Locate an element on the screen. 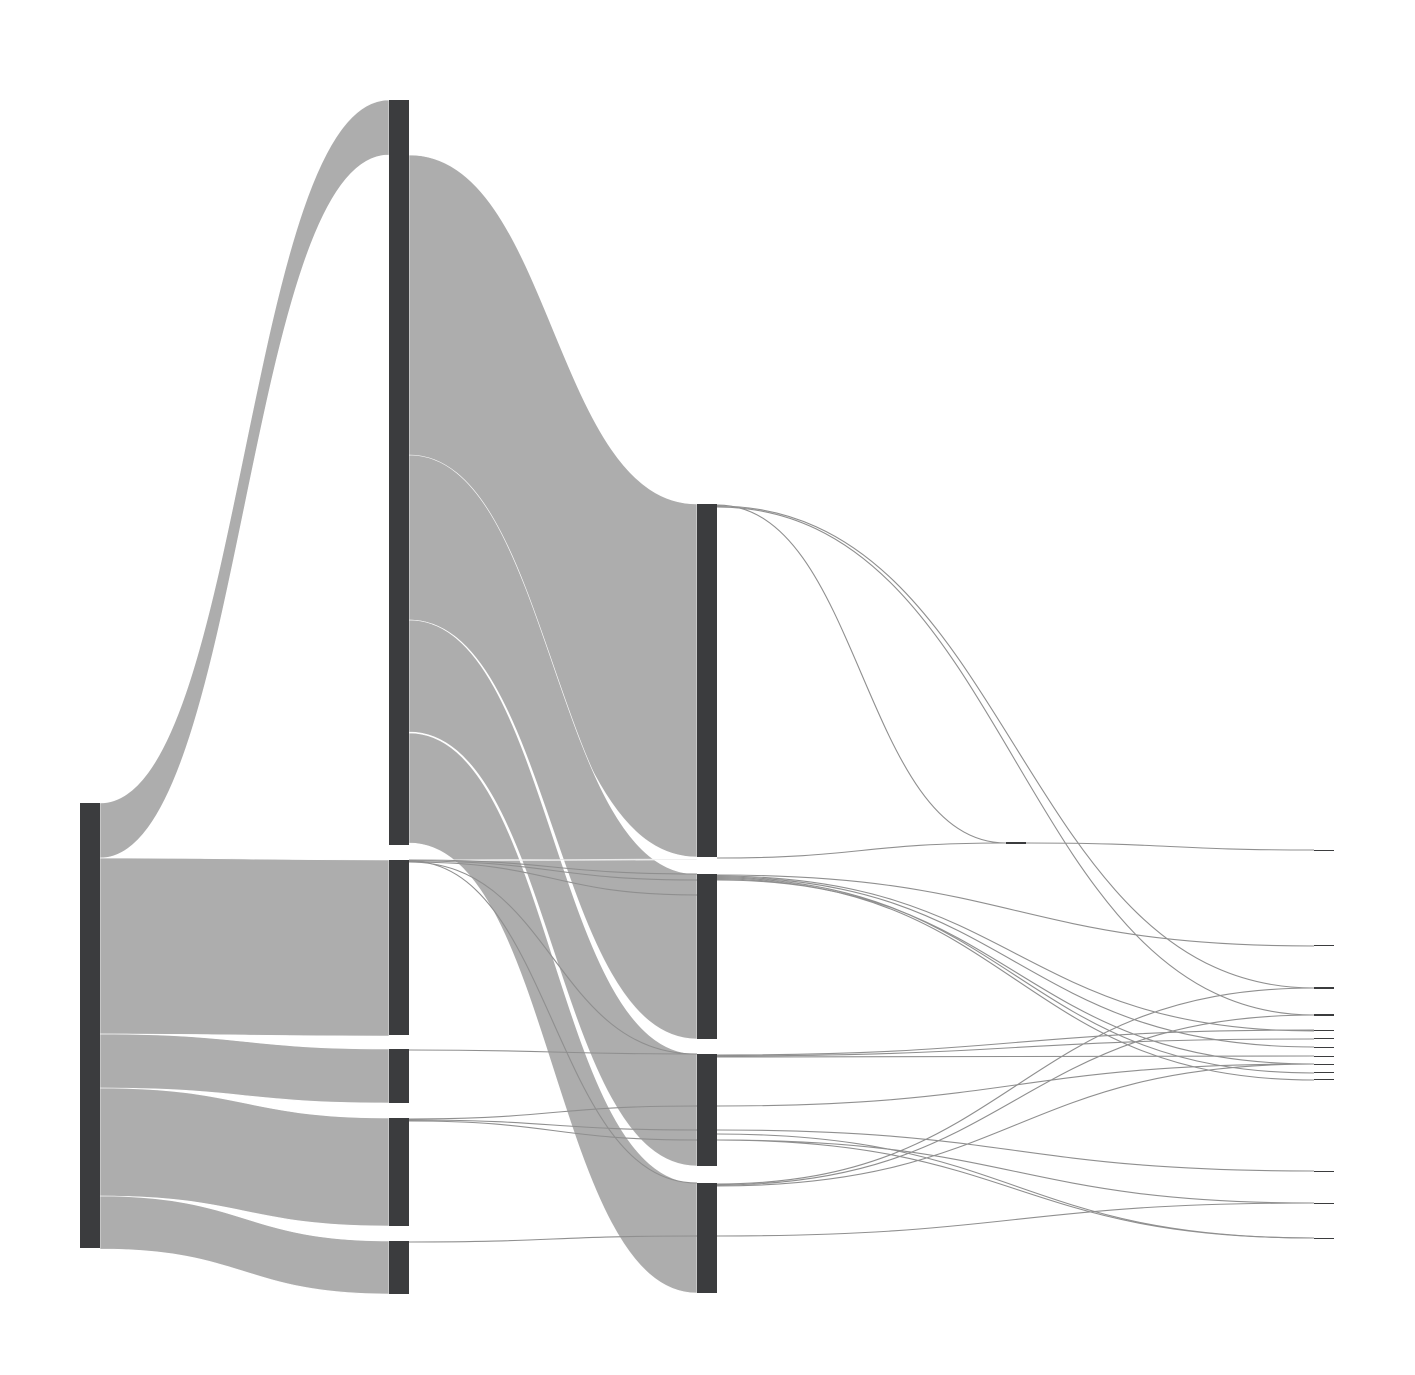  node-t3 is located at coordinates (1324, 988).